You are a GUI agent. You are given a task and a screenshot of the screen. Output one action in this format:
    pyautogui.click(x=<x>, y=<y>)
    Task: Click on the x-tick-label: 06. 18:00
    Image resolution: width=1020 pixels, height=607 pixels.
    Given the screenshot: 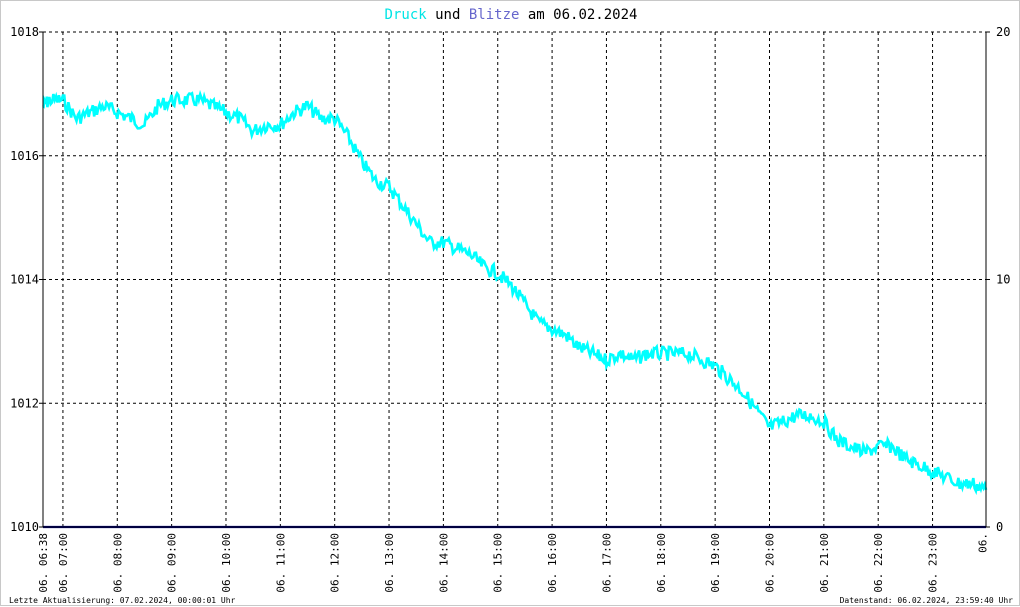 What is the action you would take?
    pyautogui.click(x=661, y=563)
    